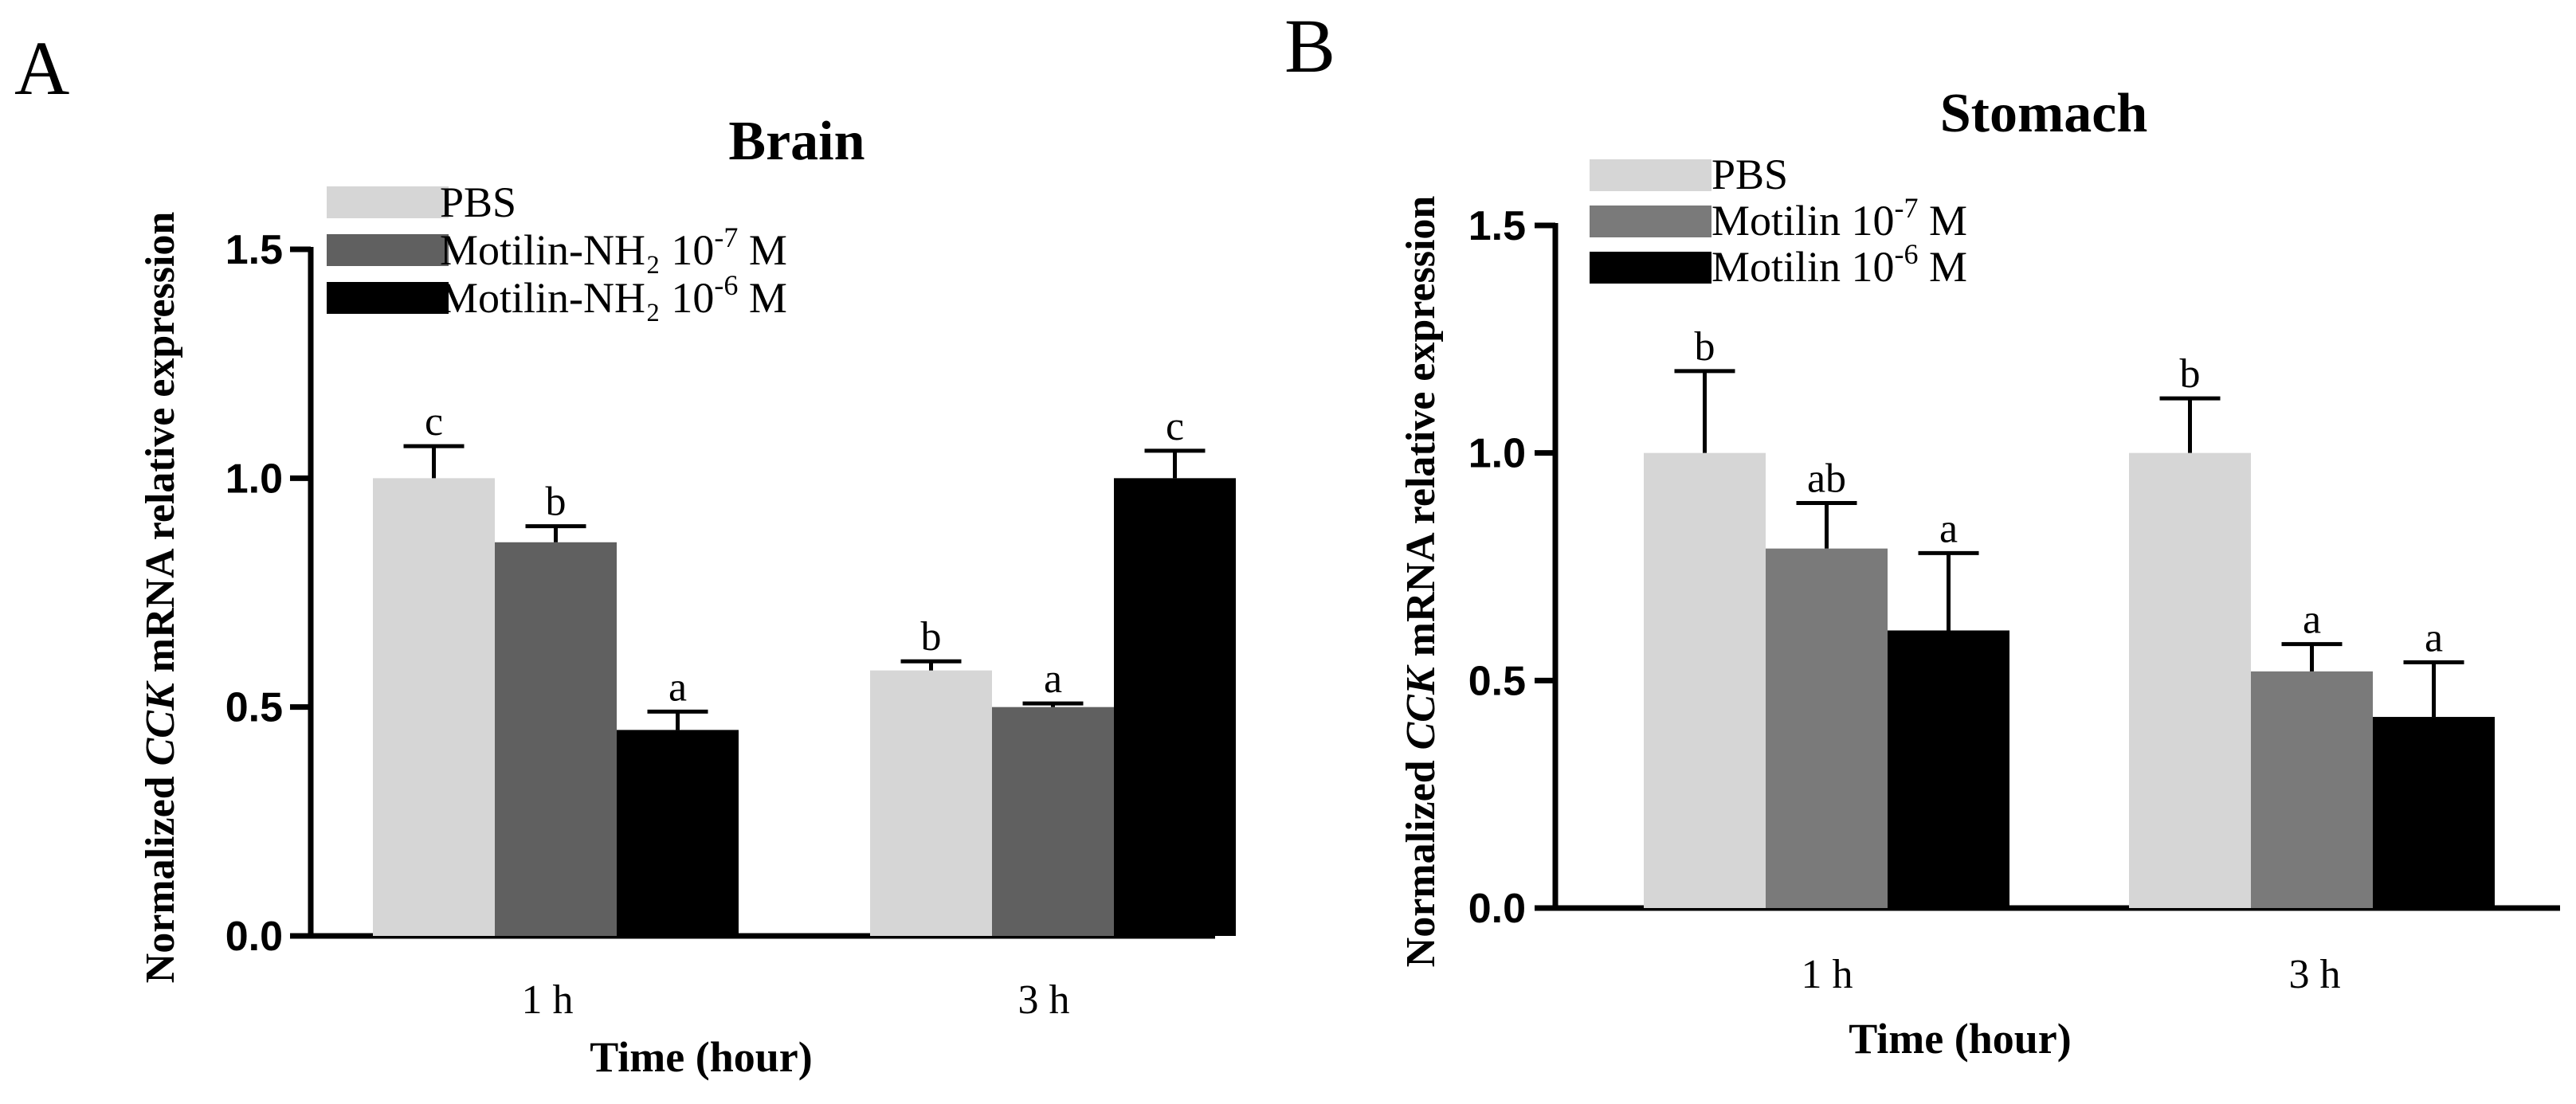 This screenshot has width=2576, height=1104. I want to click on legend-label: Motilin 10-6 M, so click(1839, 264).